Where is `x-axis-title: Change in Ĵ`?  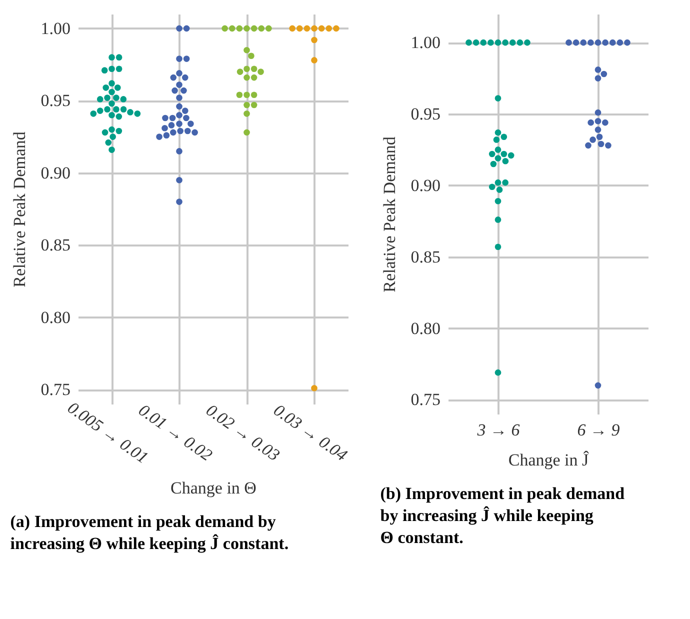
x-axis-title: Change in Ĵ is located at coordinates (549, 460).